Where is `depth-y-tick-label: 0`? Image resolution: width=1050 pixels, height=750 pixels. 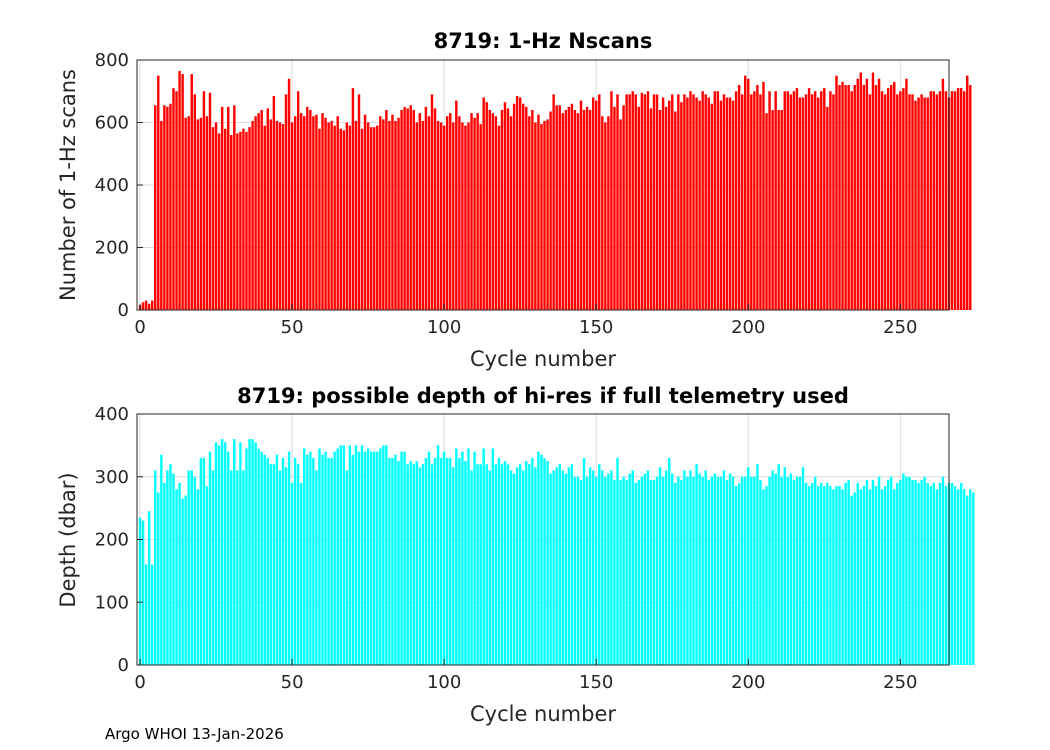
depth-y-tick-label: 0 is located at coordinates (123, 665).